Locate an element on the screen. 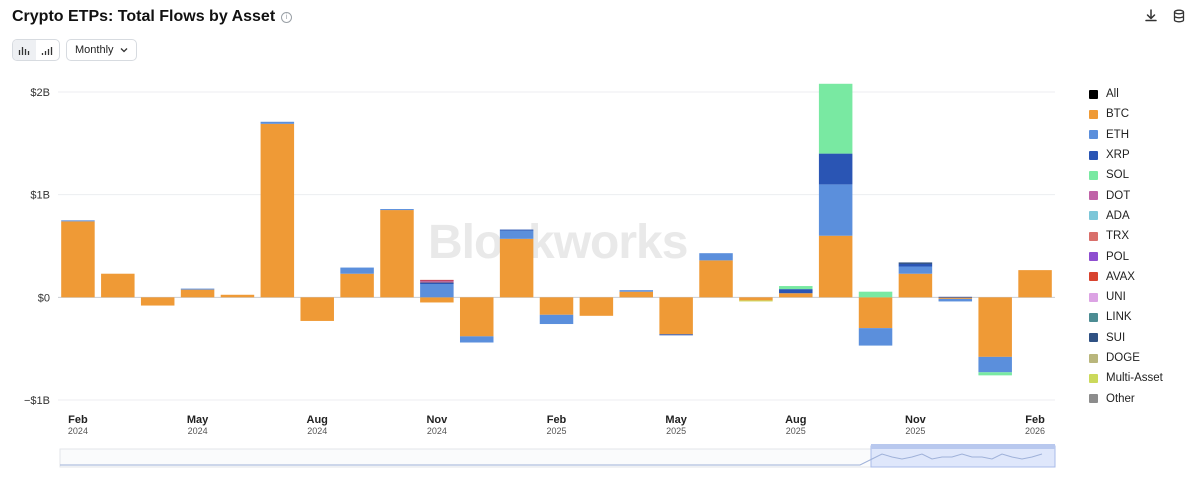  view-toggle is located at coordinates (36, 50).